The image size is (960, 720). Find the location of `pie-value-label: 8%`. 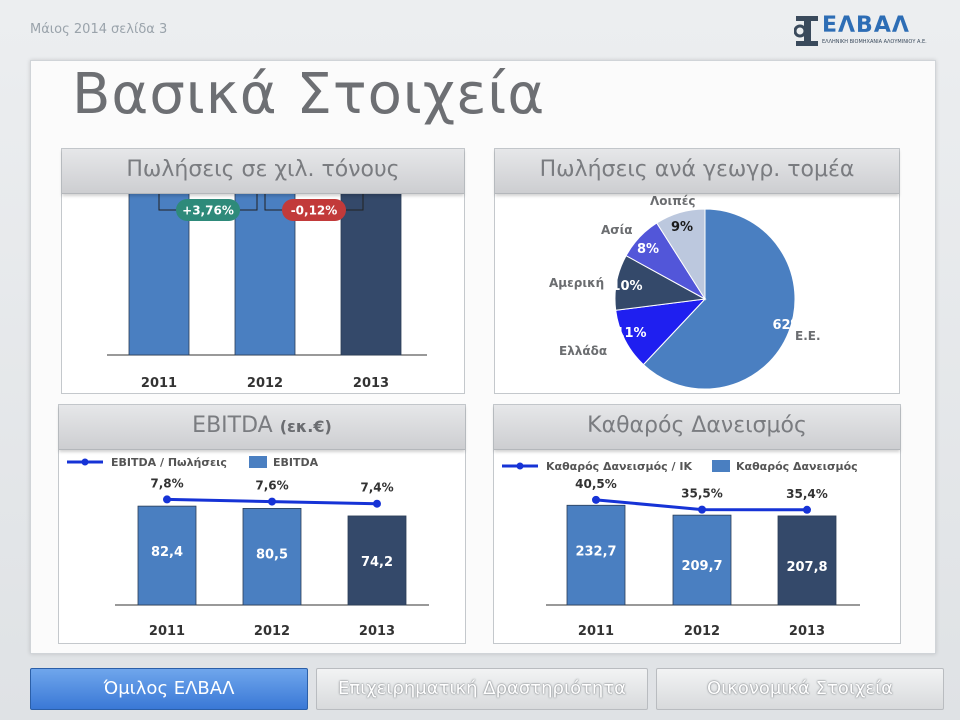

pie-value-label: 8% is located at coordinates (648, 249).